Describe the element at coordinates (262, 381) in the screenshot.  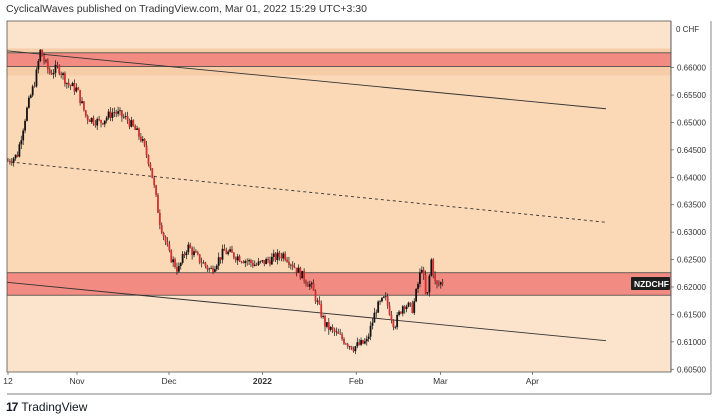
I see `x-tick-label: 2022` at that location.